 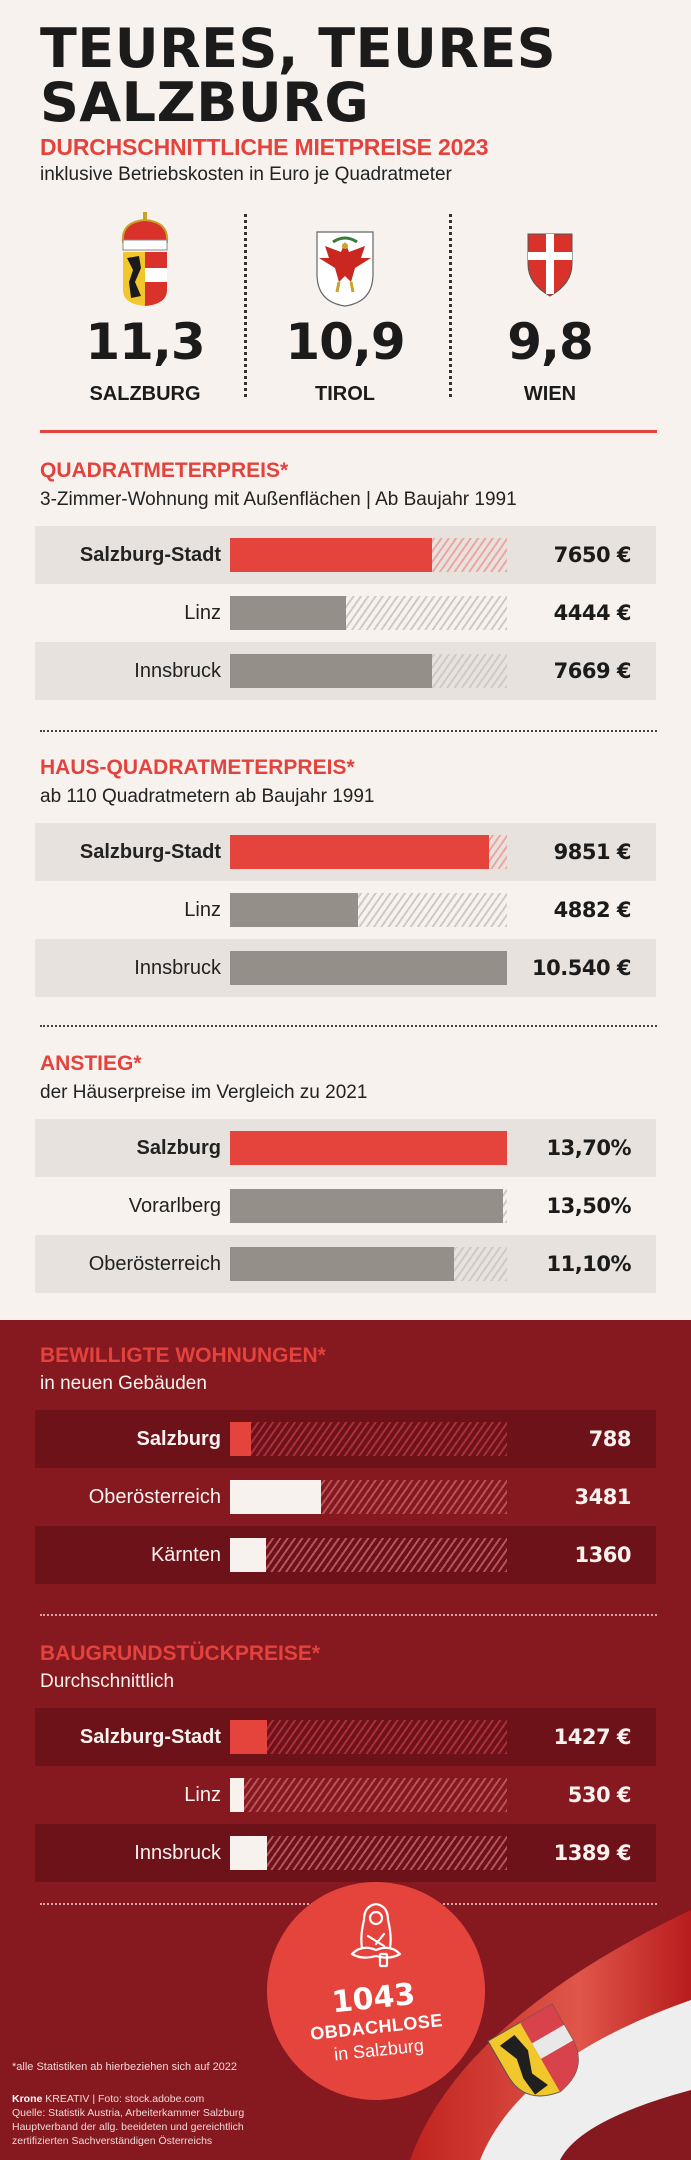 I want to click on bar-row: Innsbruck 10.540 €, so click(x=345, y=968).